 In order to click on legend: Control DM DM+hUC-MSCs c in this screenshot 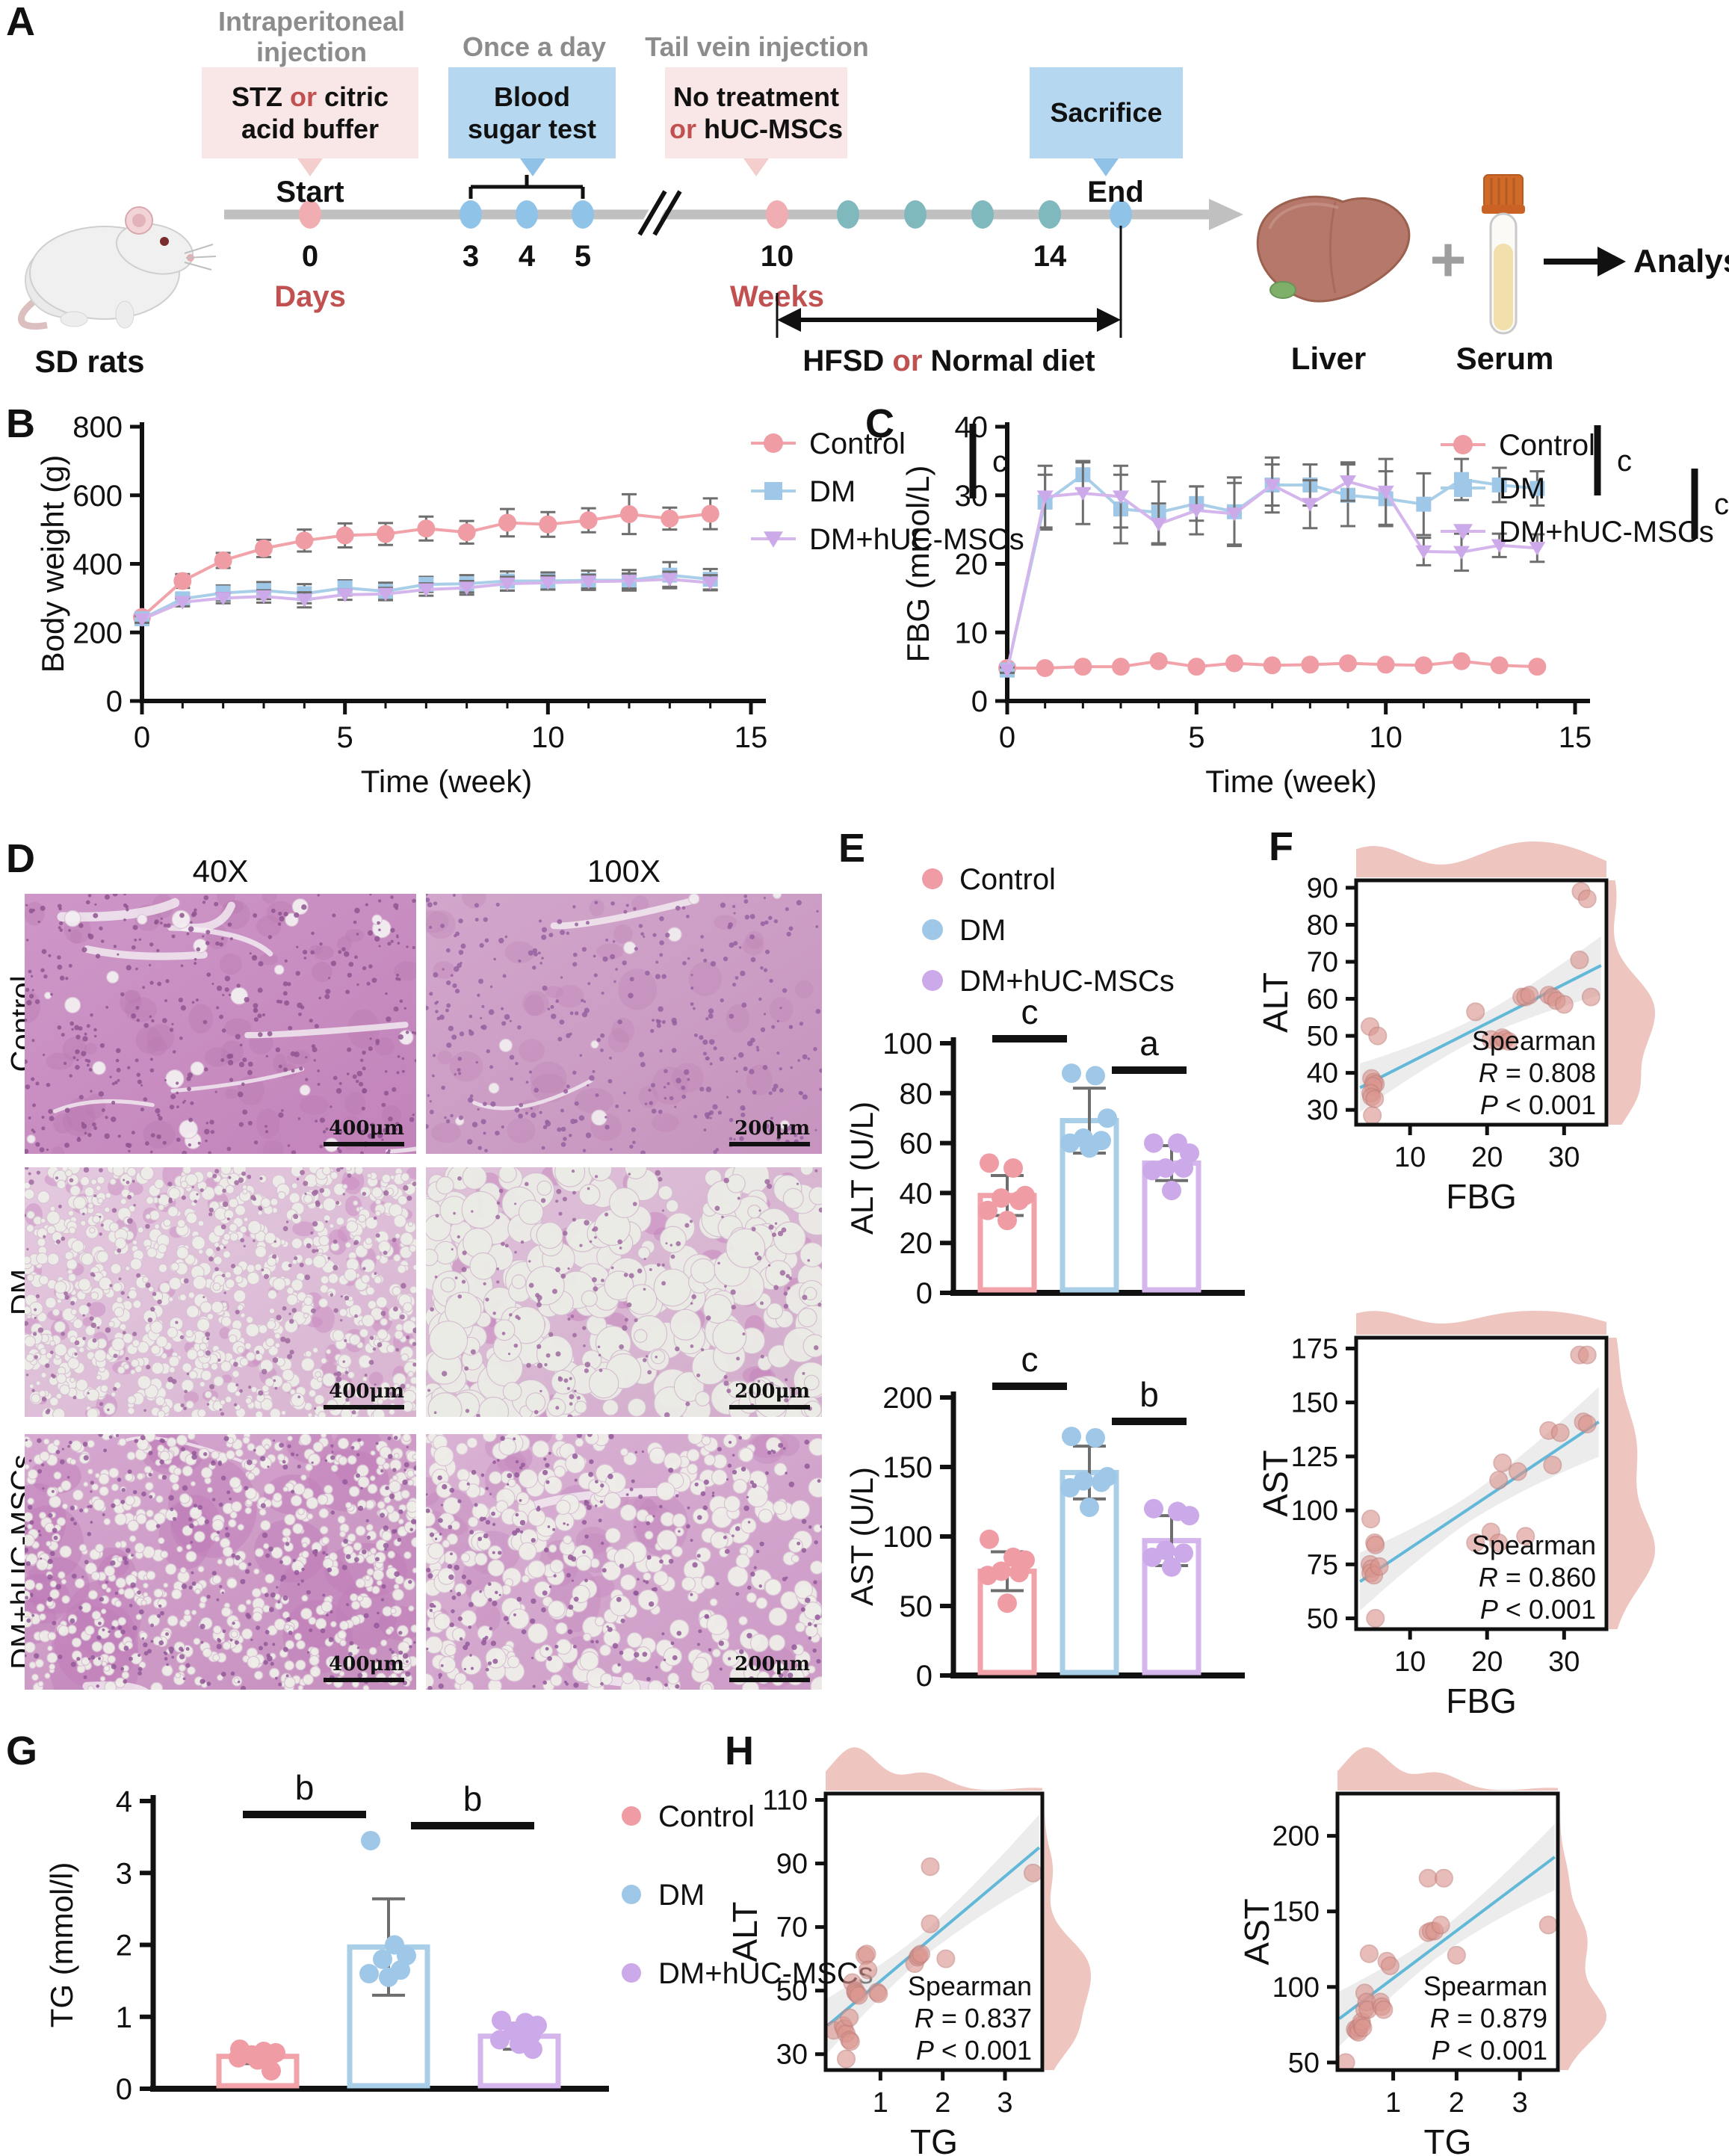, I will do `click(887, 490)`.